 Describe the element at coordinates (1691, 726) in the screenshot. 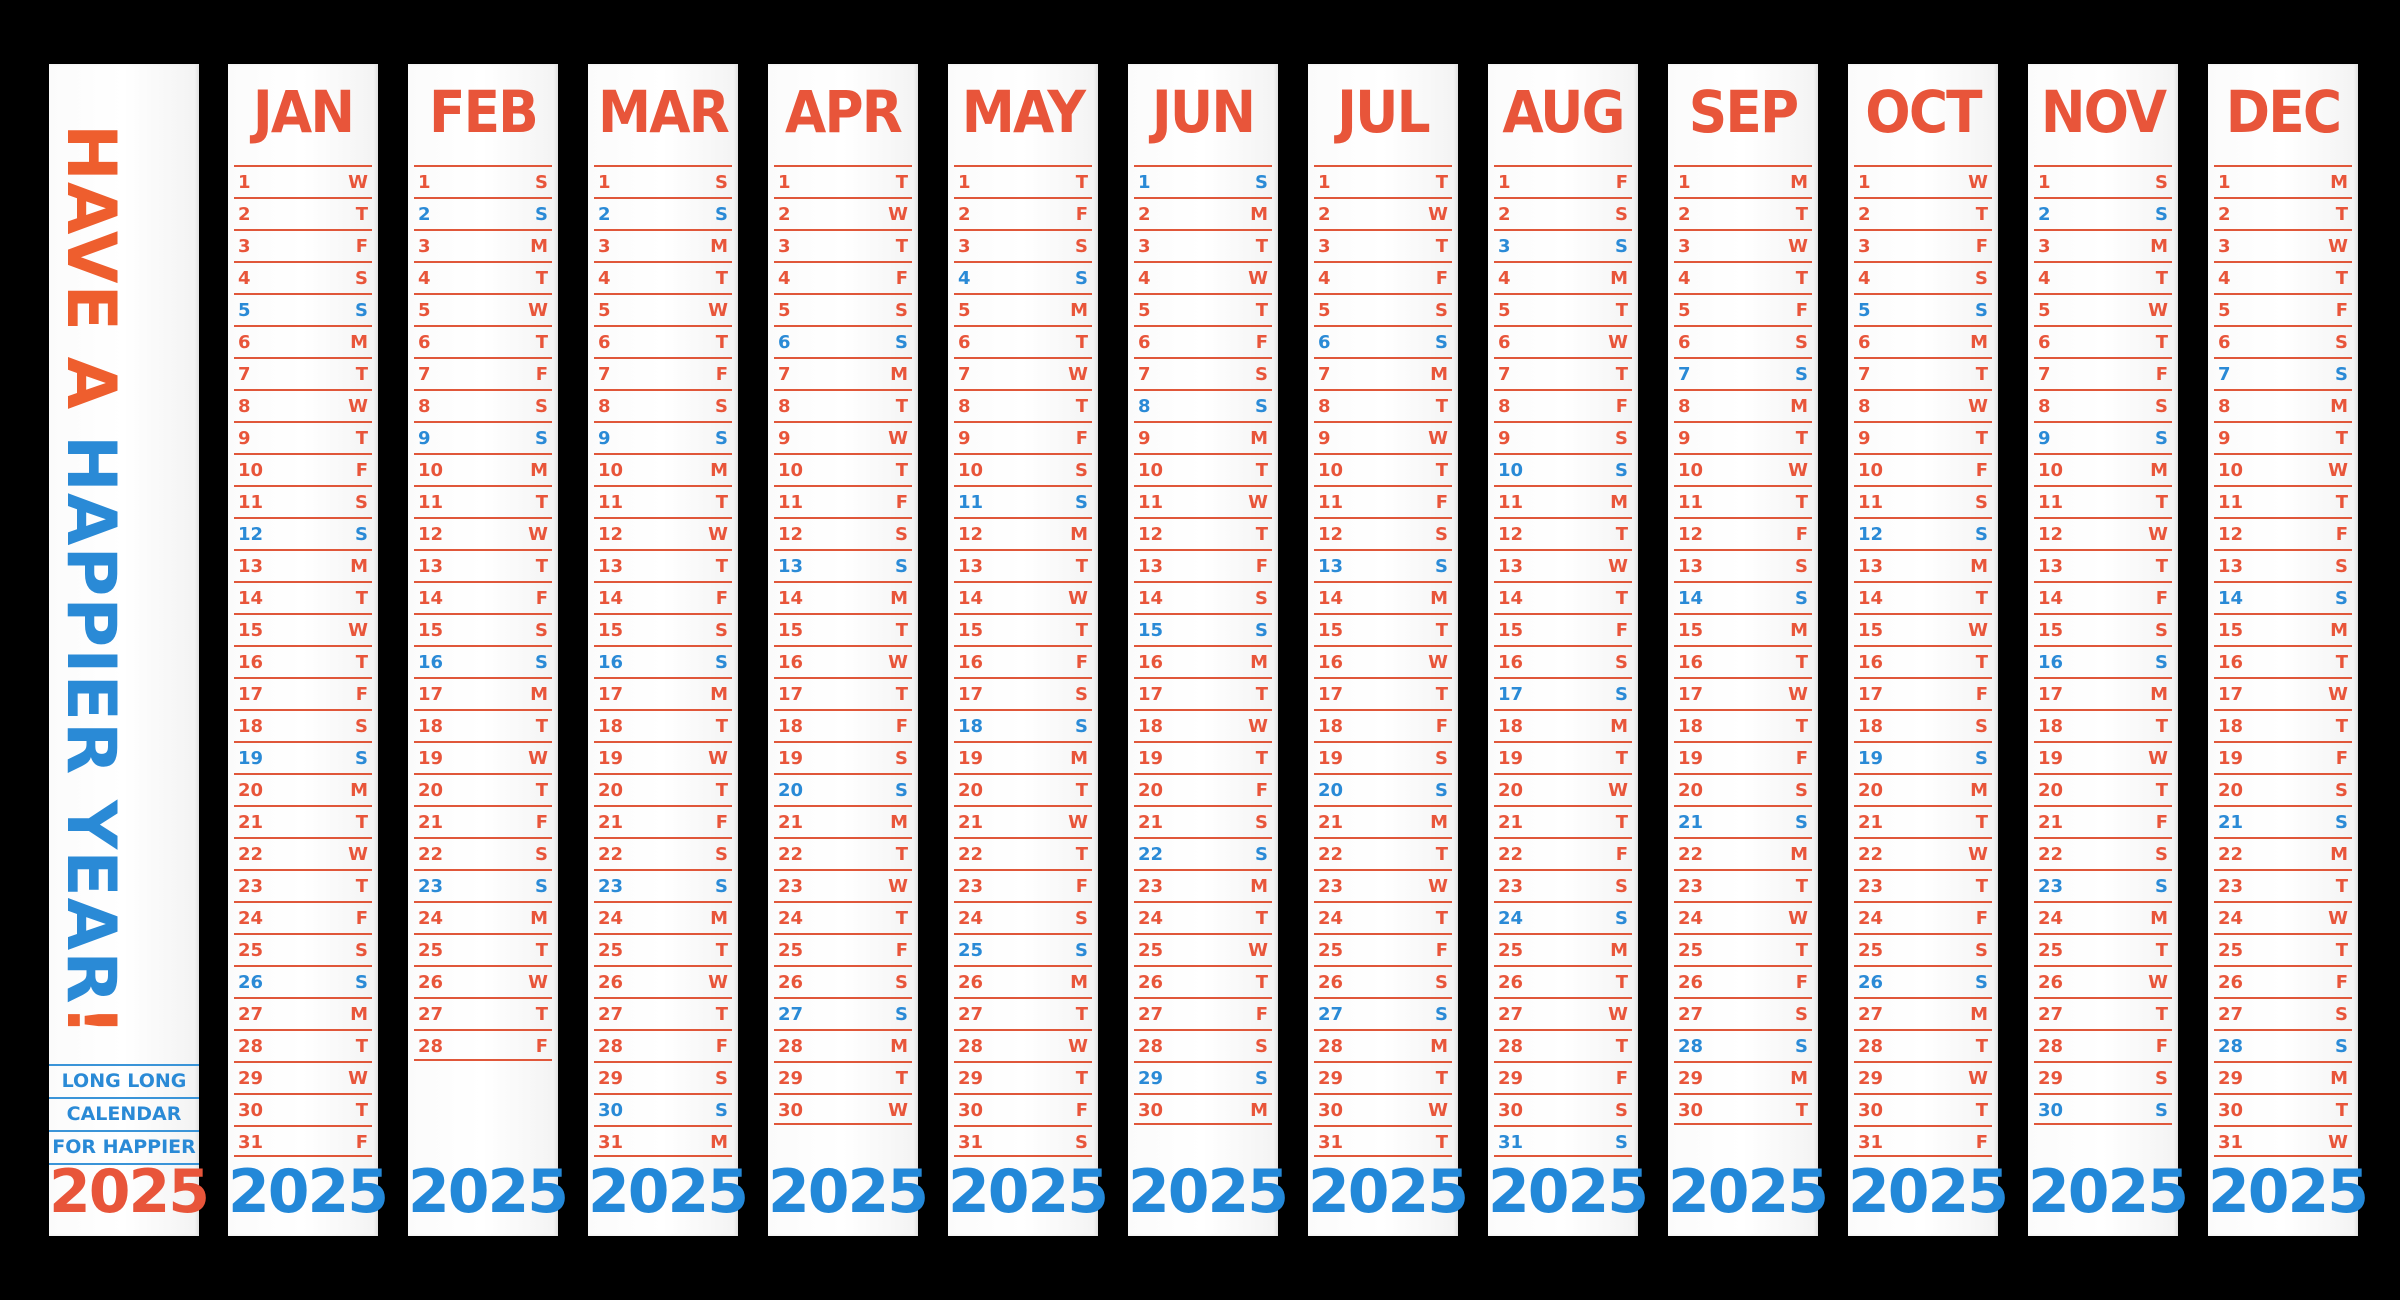

I see `day-number: 18` at that location.